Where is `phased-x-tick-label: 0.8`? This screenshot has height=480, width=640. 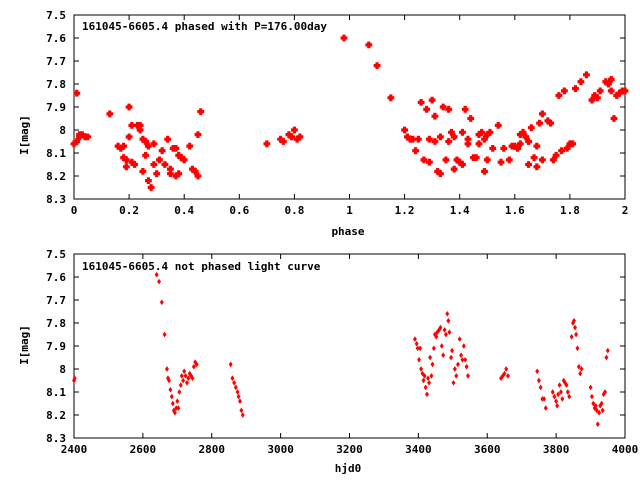 phased-x-tick-label: 0.8 is located at coordinates (294, 210).